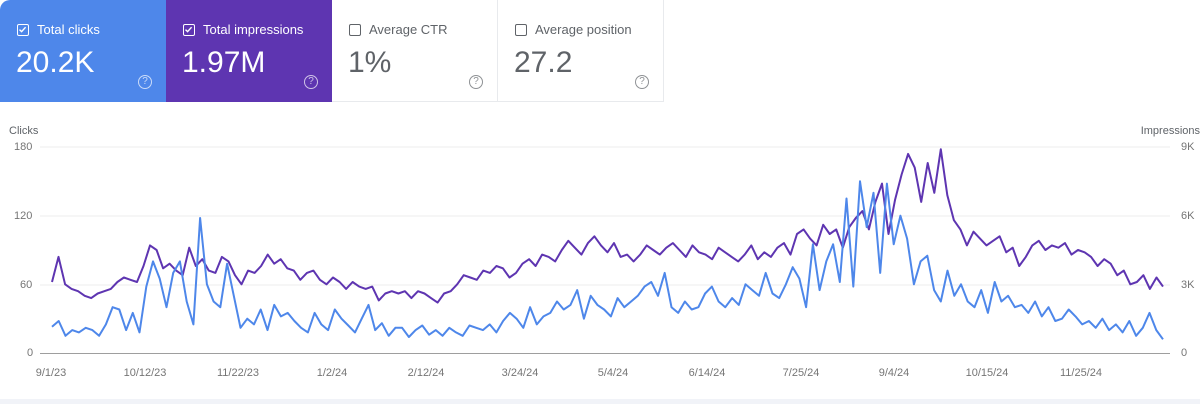  What do you see at coordinates (707, 373) in the screenshot?
I see `x-tick: 6/14/24` at bounding box center [707, 373].